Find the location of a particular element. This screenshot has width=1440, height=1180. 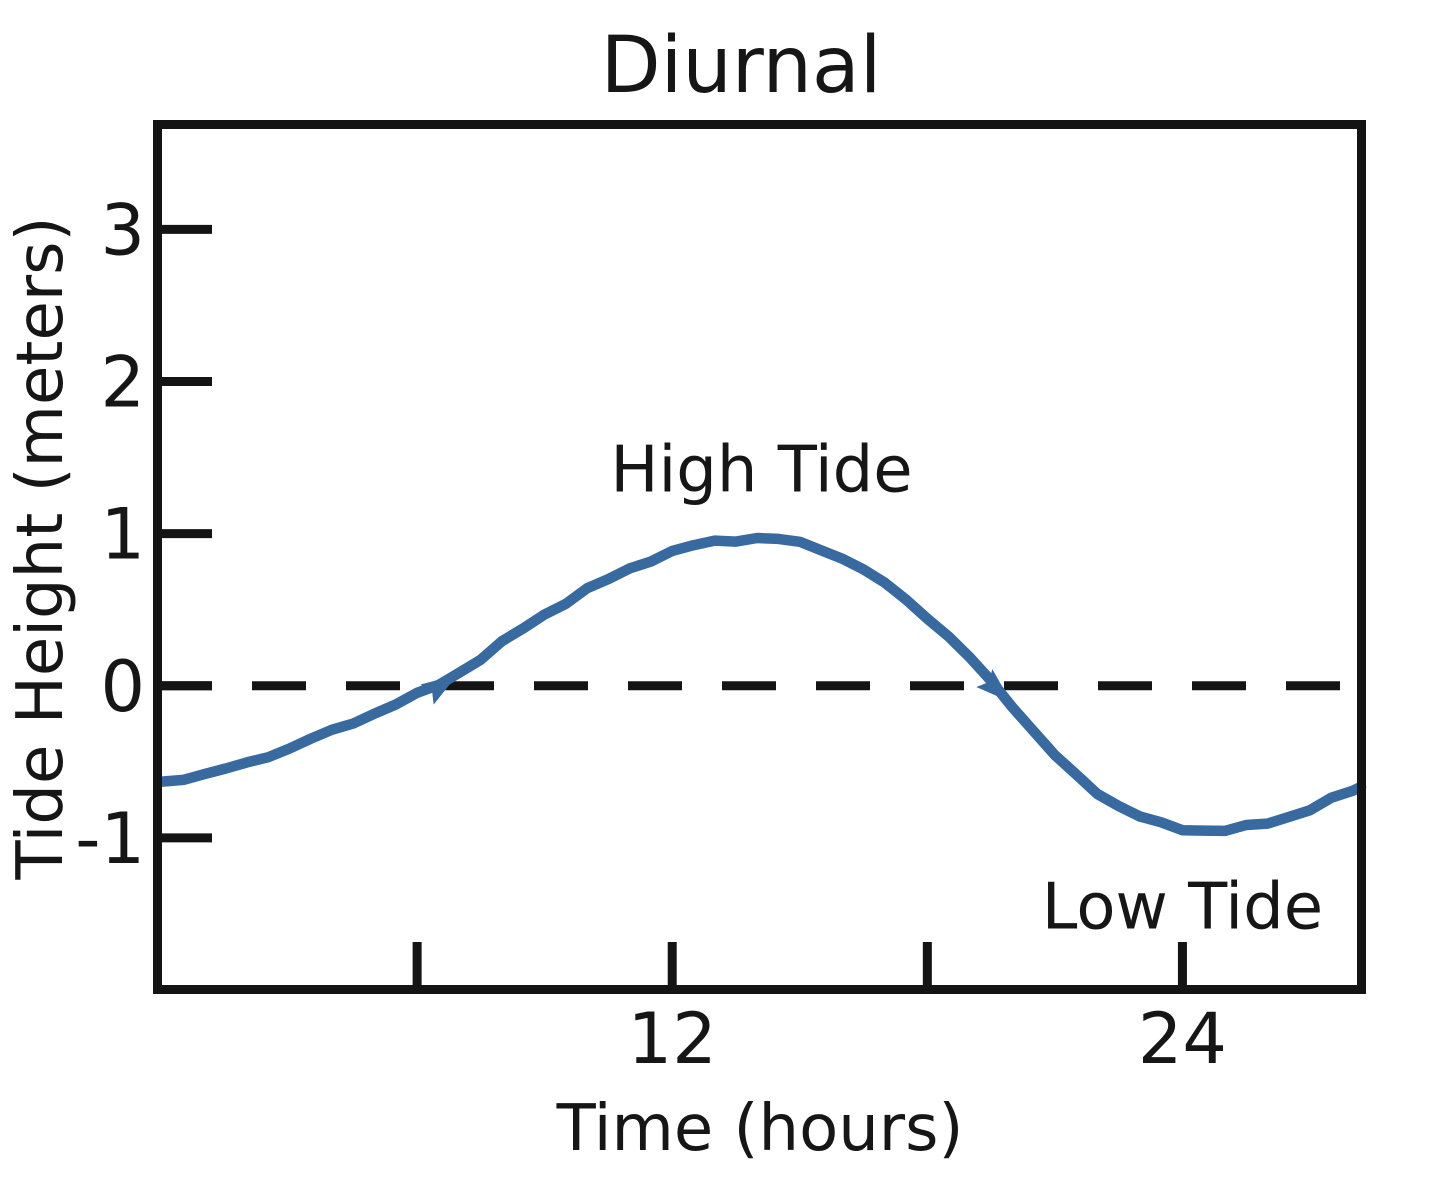

x-tick-label: 24 is located at coordinates (1182, 1039).